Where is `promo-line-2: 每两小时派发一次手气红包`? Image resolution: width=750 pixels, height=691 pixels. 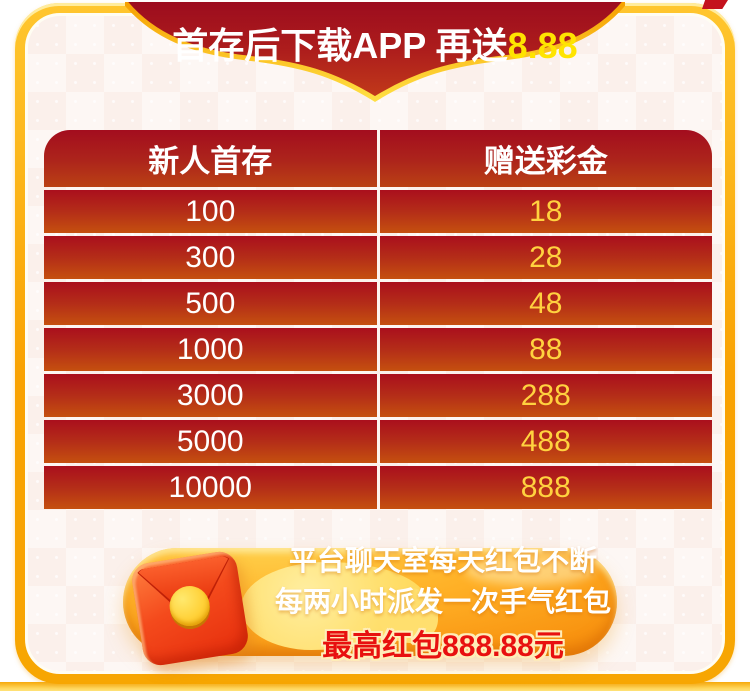 promo-line-2: 每两小时派发一次手气红包 is located at coordinates (443, 601).